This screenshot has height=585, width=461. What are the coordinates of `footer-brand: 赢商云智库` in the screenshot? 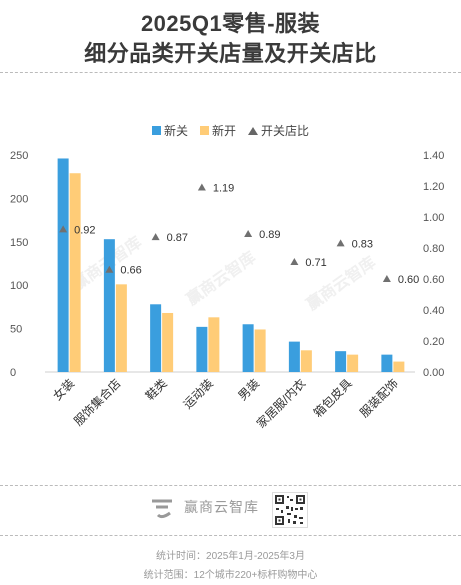 It's located at (203, 507).